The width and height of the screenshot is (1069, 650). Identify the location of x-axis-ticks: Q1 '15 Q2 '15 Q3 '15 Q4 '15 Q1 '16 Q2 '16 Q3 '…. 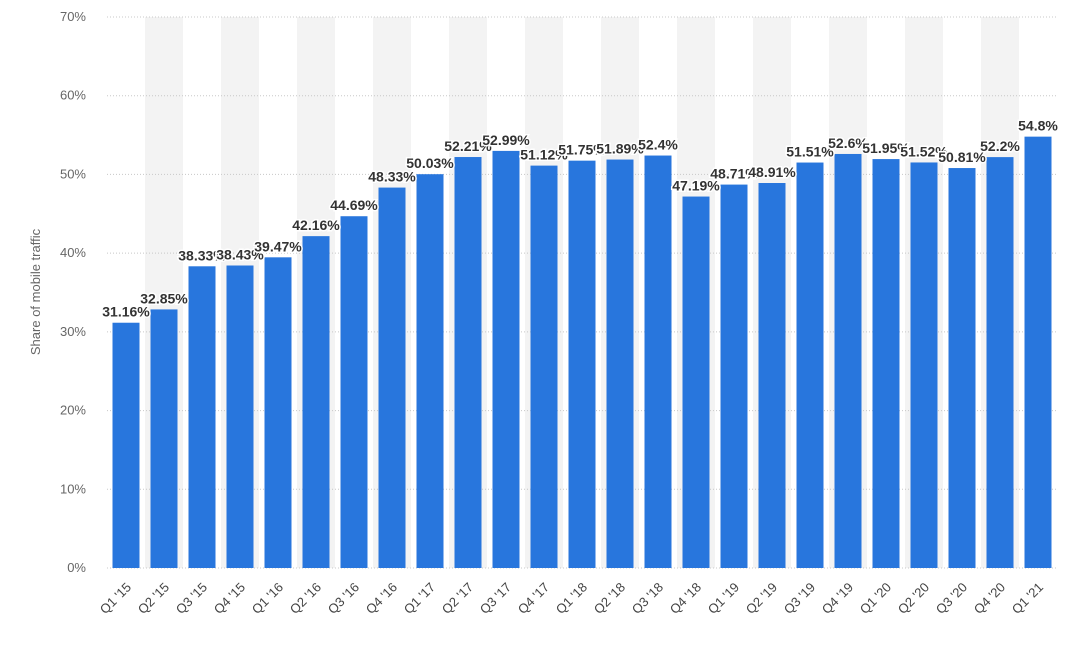
(571, 598).